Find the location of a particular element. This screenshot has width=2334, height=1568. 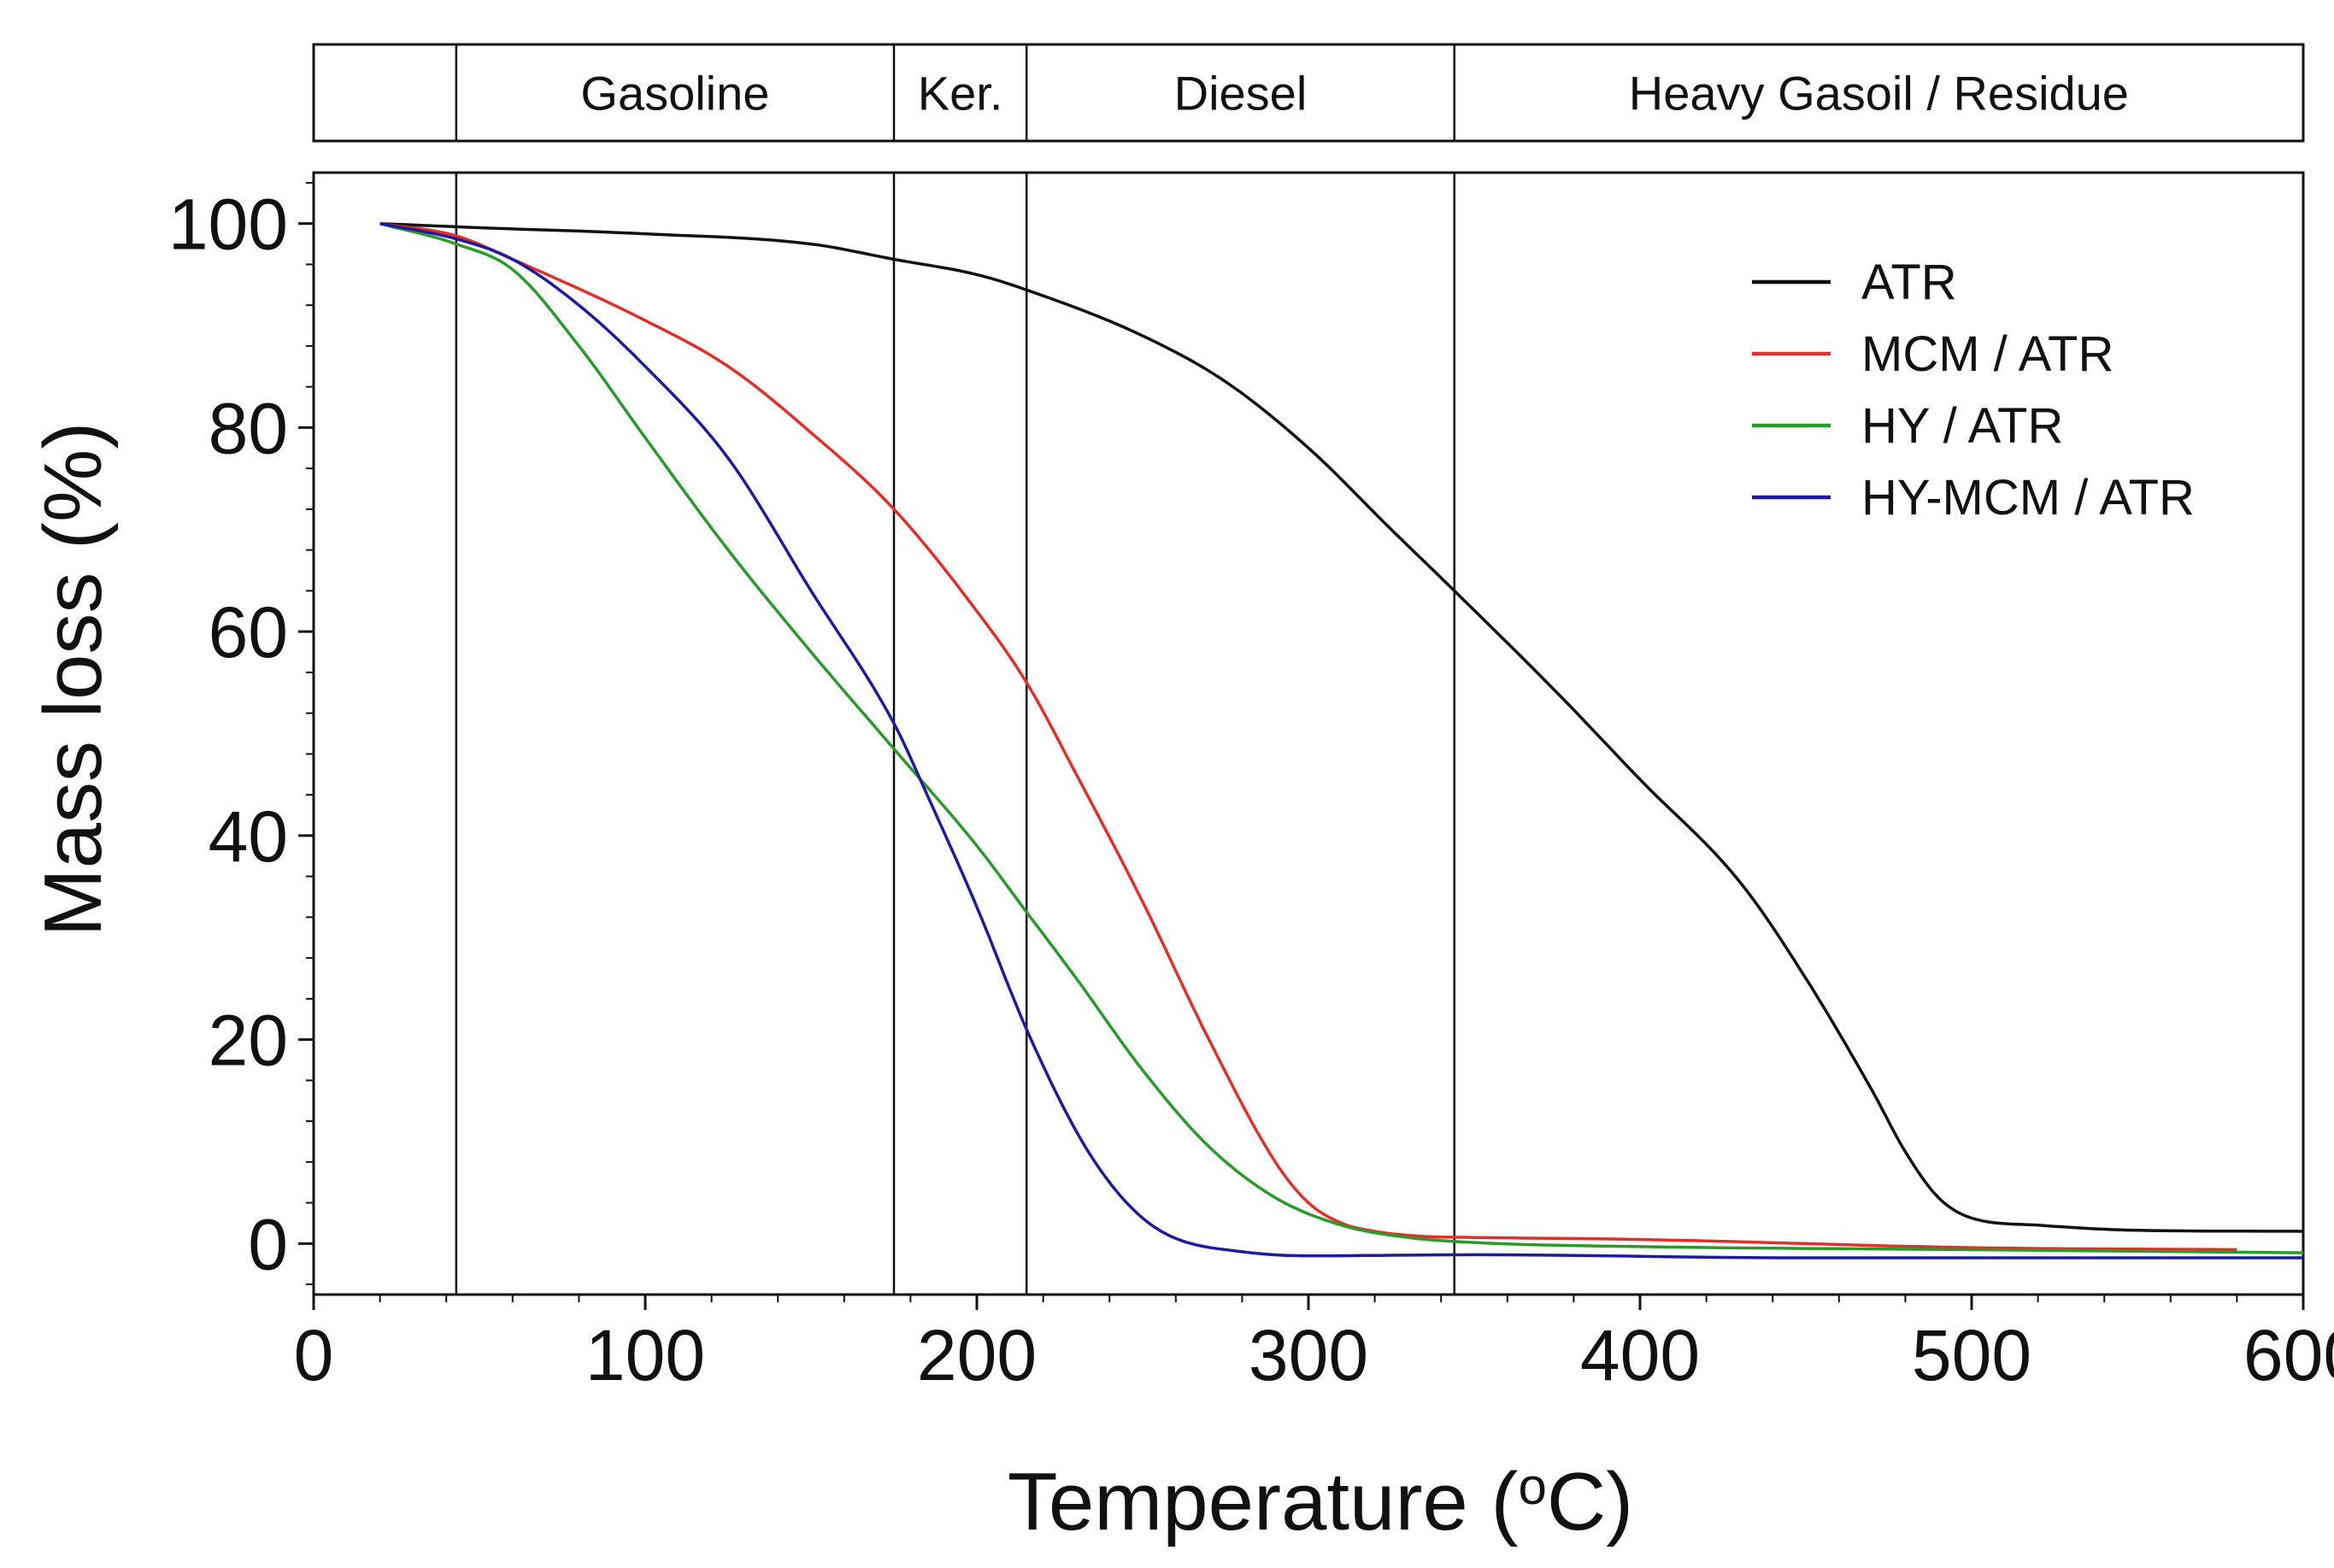

legend-label-atr: ATR is located at coordinates (1909, 282).